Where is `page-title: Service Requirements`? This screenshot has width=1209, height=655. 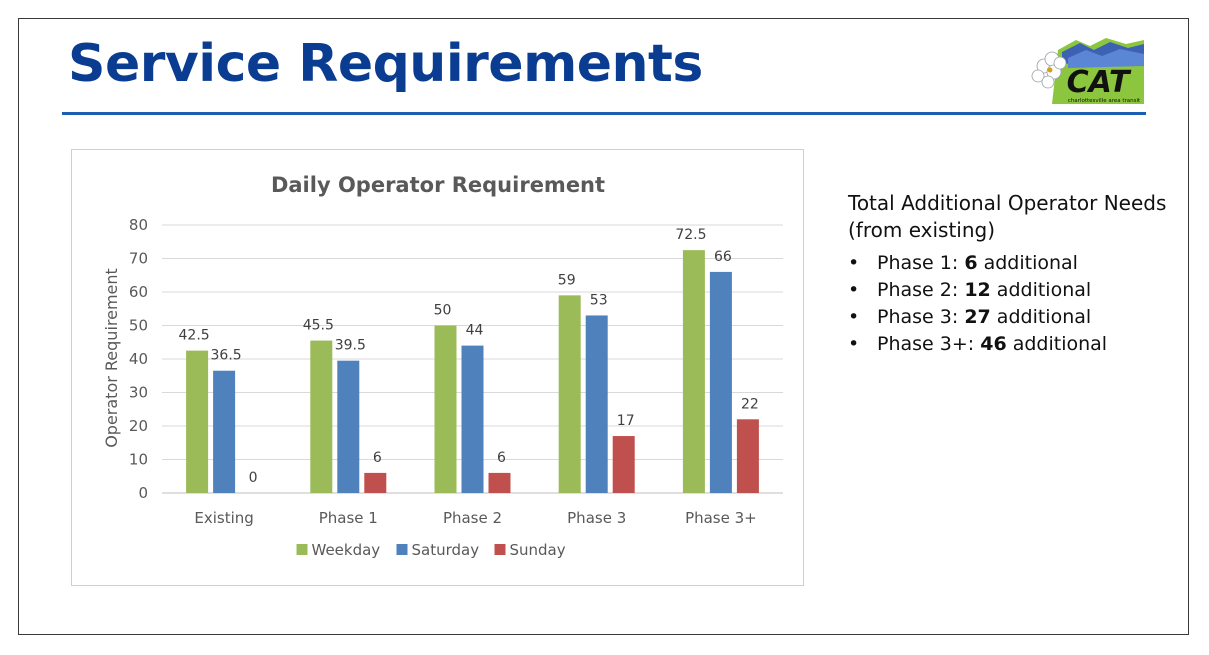
page-title: Service Requirements is located at coordinates (385, 64).